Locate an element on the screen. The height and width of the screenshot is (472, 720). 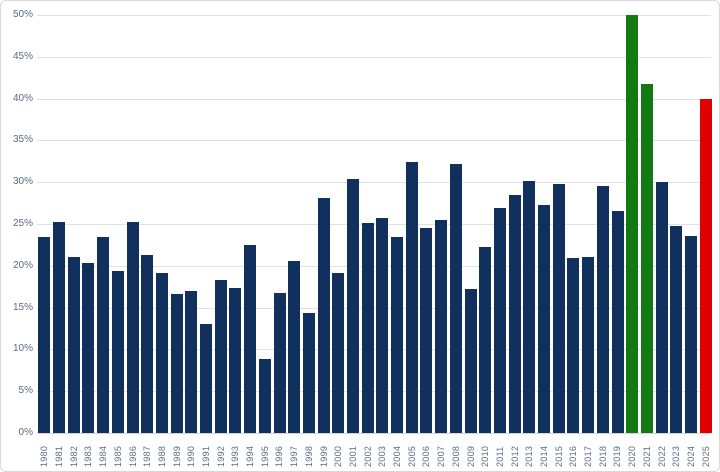
x-axis-label-2023: 2023 is located at coordinates (676, 456).